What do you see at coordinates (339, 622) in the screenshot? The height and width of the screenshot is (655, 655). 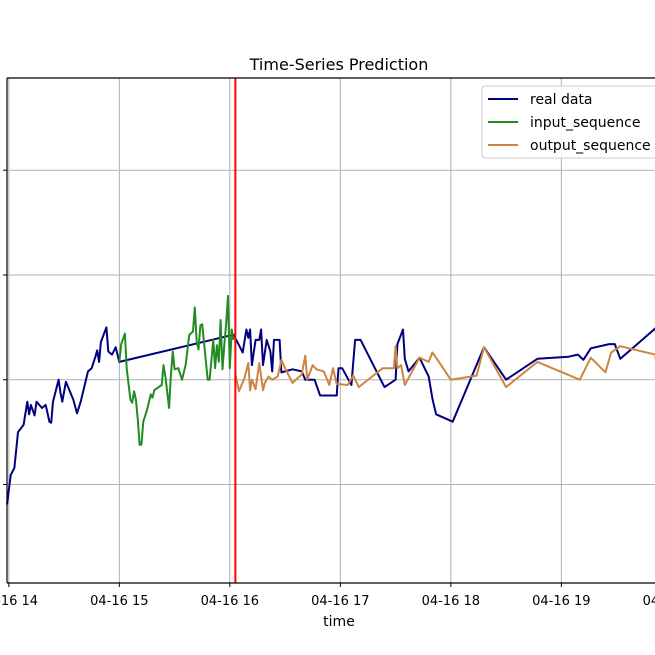 I see `x-axis-label: time` at bounding box center [339, 622].